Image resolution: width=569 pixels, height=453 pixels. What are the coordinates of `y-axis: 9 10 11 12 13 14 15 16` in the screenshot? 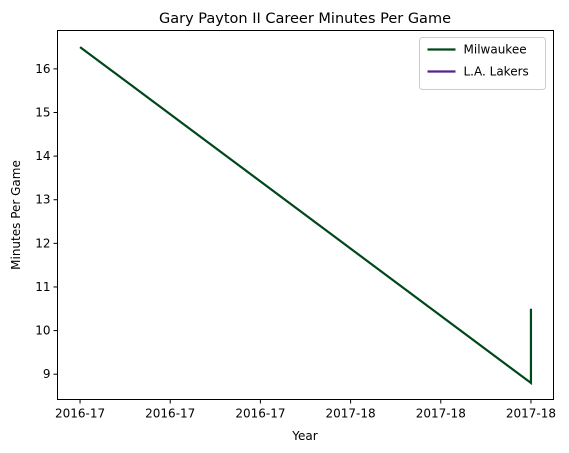 It's located at (46, 221).